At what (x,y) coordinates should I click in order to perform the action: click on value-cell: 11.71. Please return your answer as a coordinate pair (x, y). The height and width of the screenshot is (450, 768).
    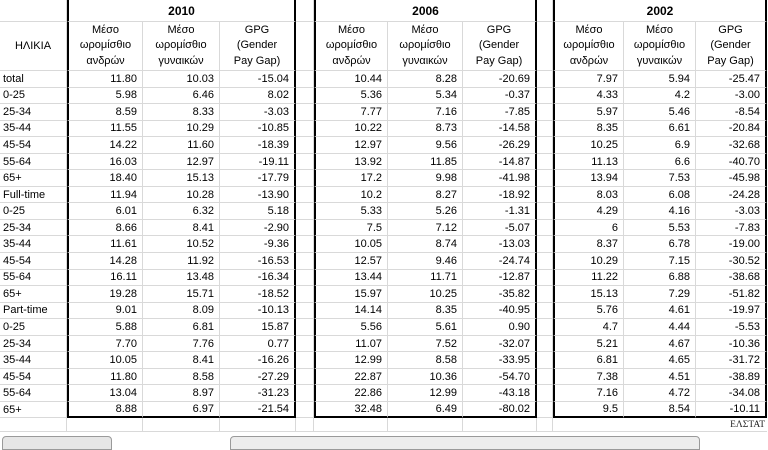
    Looking at the image, I should click on (425, 278).